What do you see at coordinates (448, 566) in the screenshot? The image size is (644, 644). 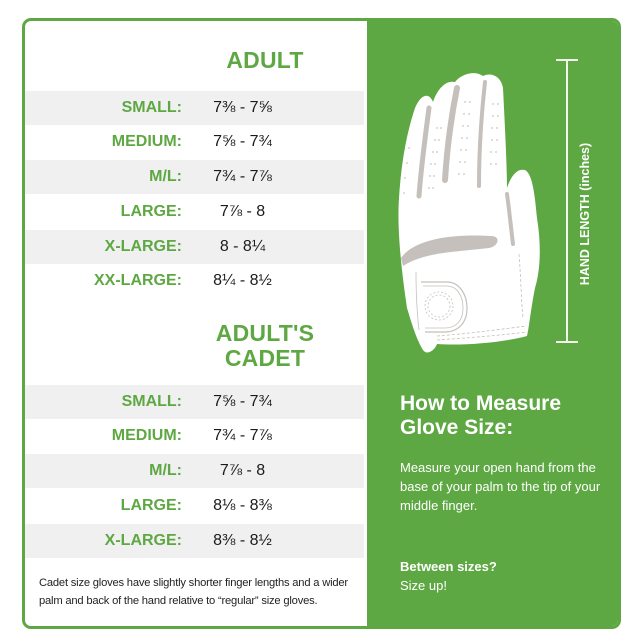 I see `between-sizes-question: Between sizes?` at bounding box center [448, 566].